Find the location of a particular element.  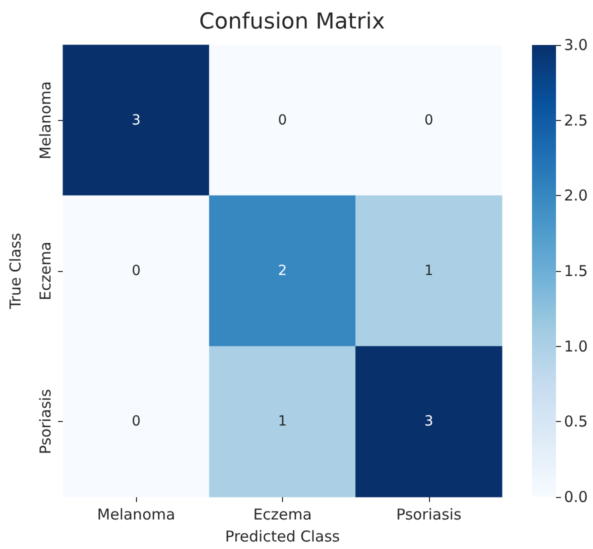

y-axis-title: True Class is located at coordinates (15, 271).